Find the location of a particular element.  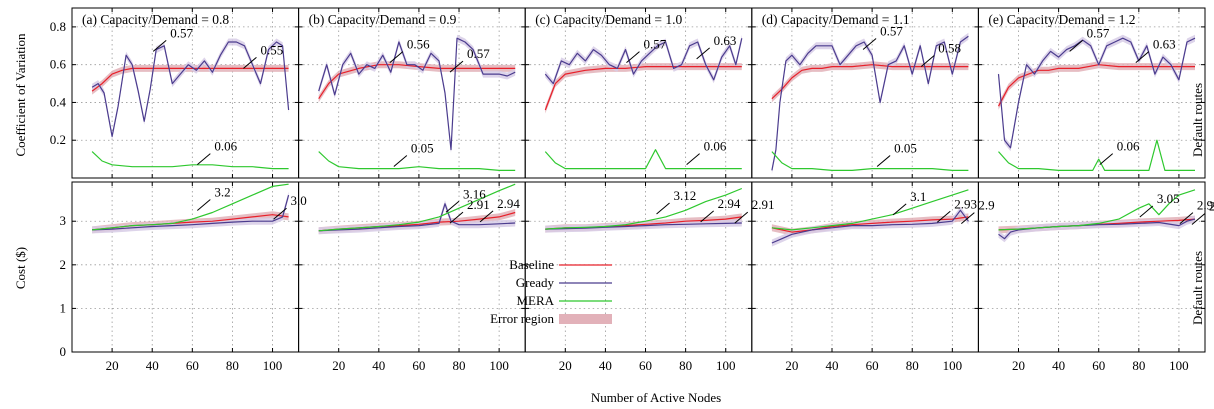

y-tick-label: 0.2 is located at coordinates (58, 139).